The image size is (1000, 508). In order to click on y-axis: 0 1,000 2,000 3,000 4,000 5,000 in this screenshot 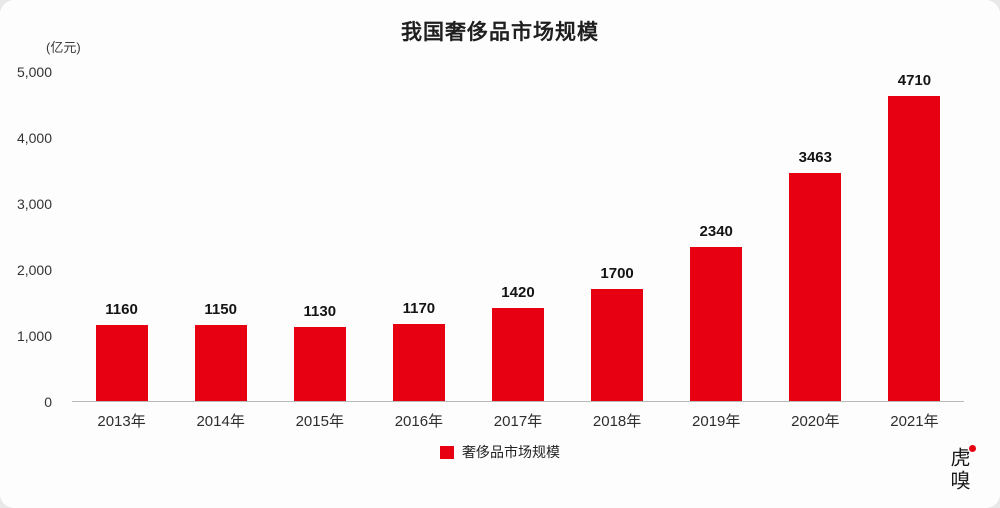, I will do `click(30, 237)`.